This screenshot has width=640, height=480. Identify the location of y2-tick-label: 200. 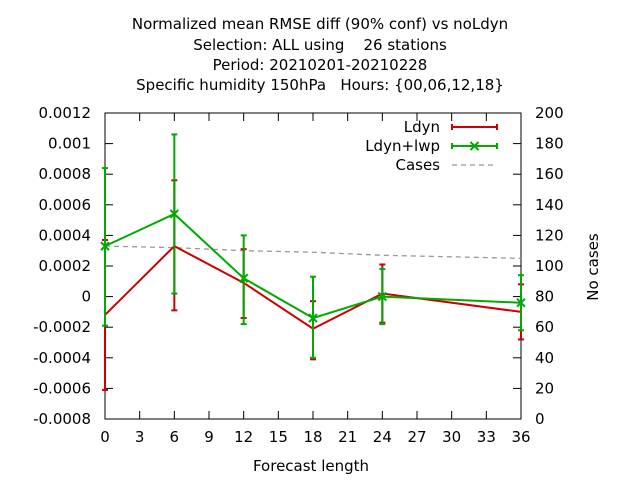
(549, 113).